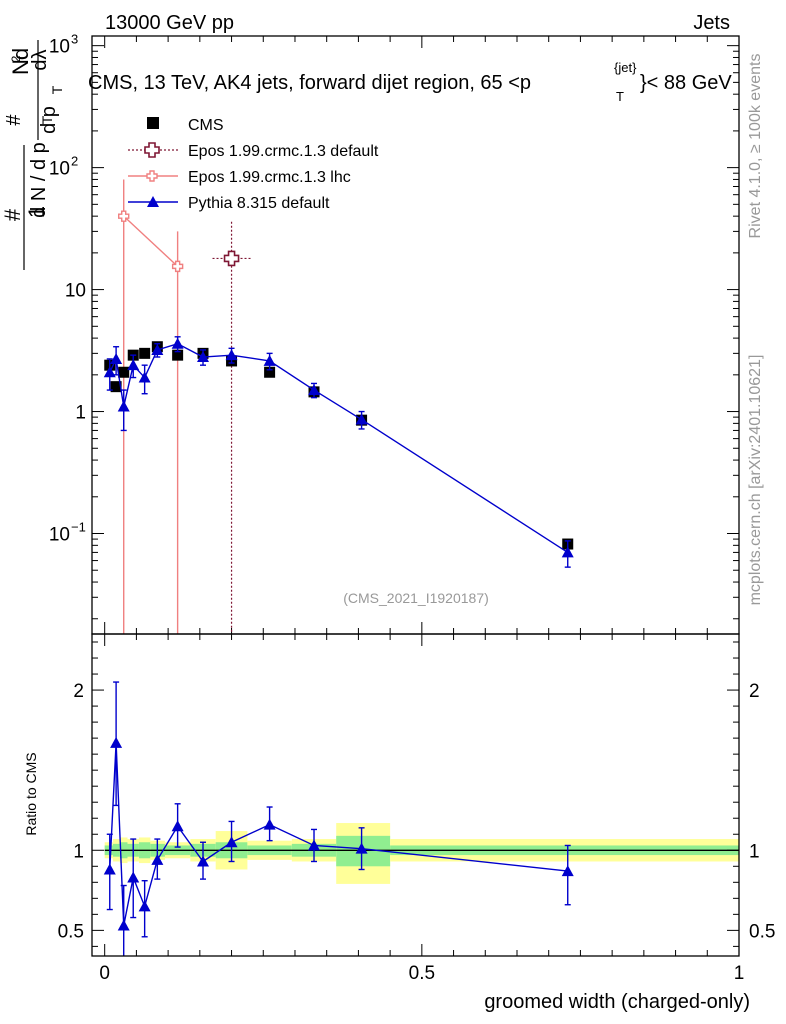 This screenshot has height=1024, width=786. Describe the element at coordinates (269, 177) in the screenshot. I see `legend-label-epos-lhc: Epos 1.99.crmc.1.3 lhc` at that location.